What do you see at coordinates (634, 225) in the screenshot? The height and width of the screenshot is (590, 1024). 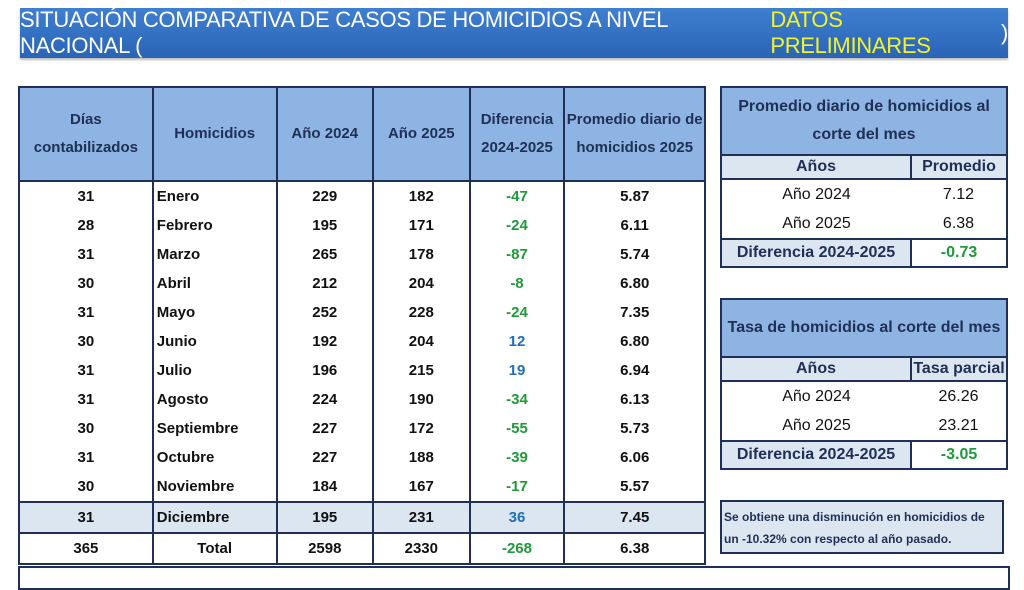 I see `daily-average-cell: 6.11` at bounding box center [634, 225].